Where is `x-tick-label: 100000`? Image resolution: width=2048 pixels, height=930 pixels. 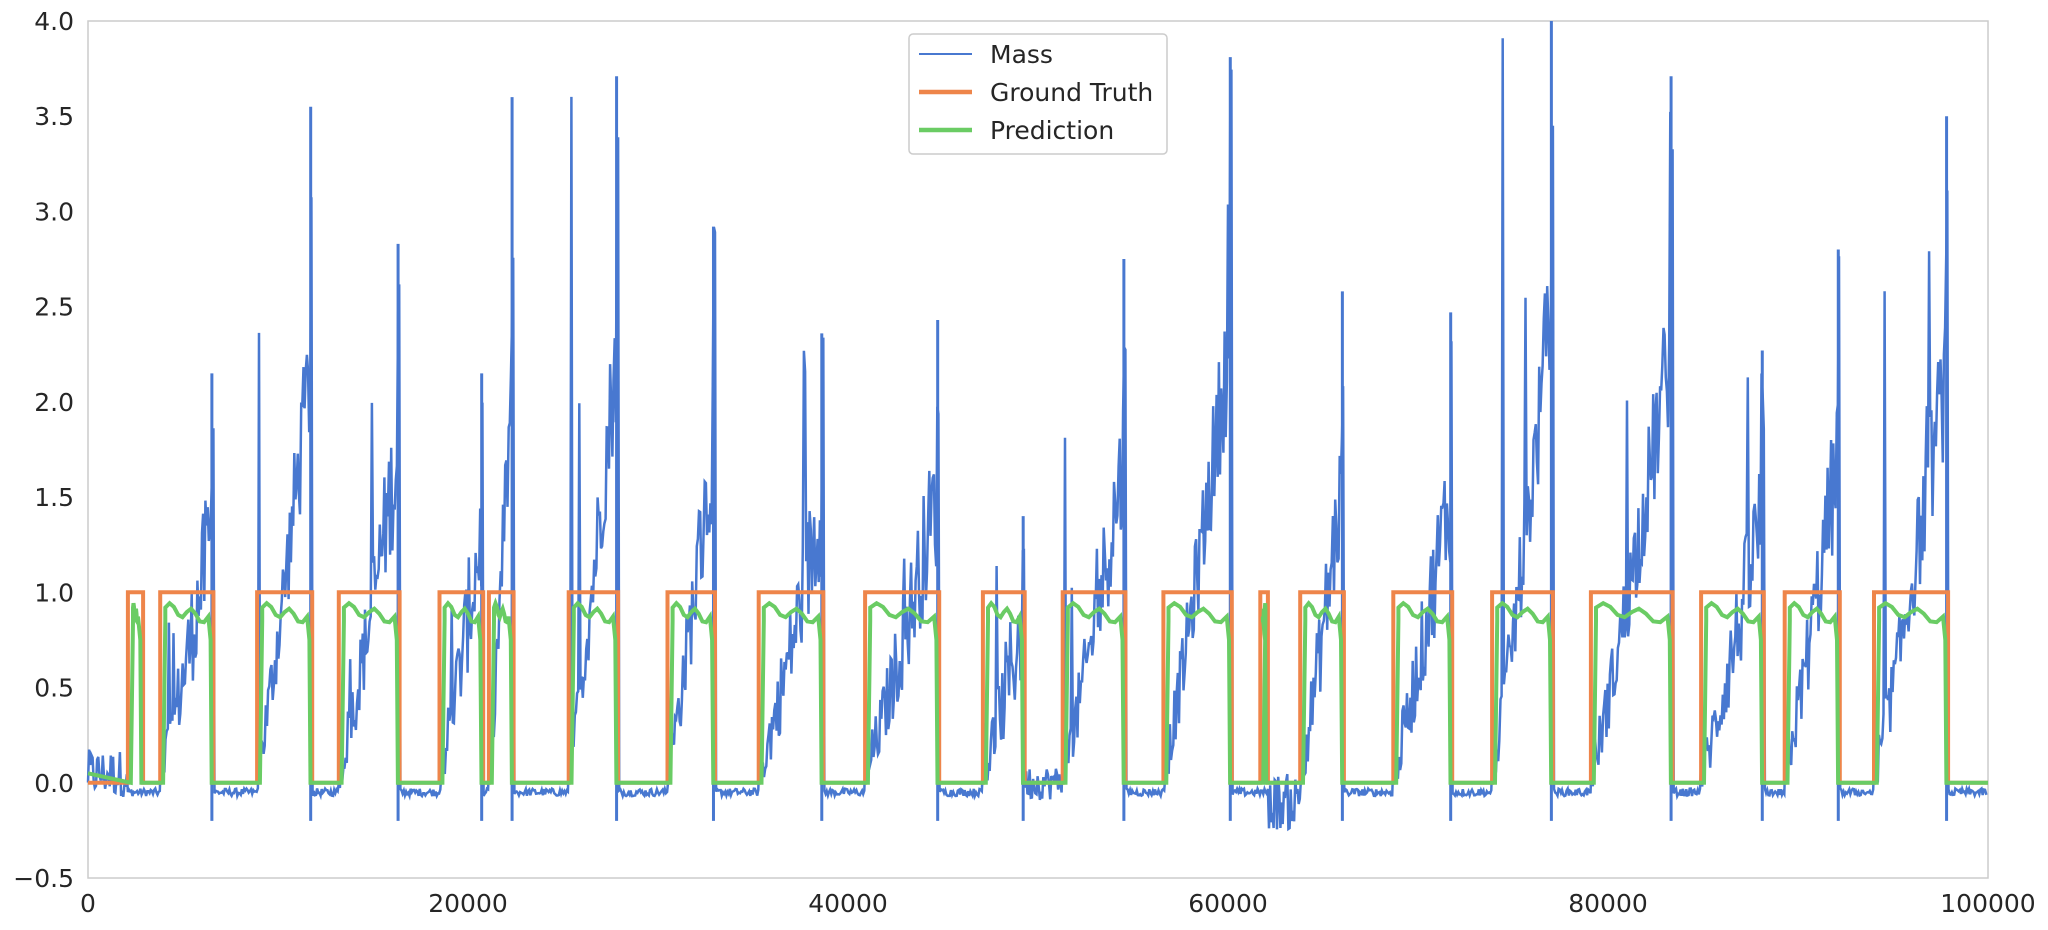
x-tick-label: 100000 is located at coordinates (1987, 903).